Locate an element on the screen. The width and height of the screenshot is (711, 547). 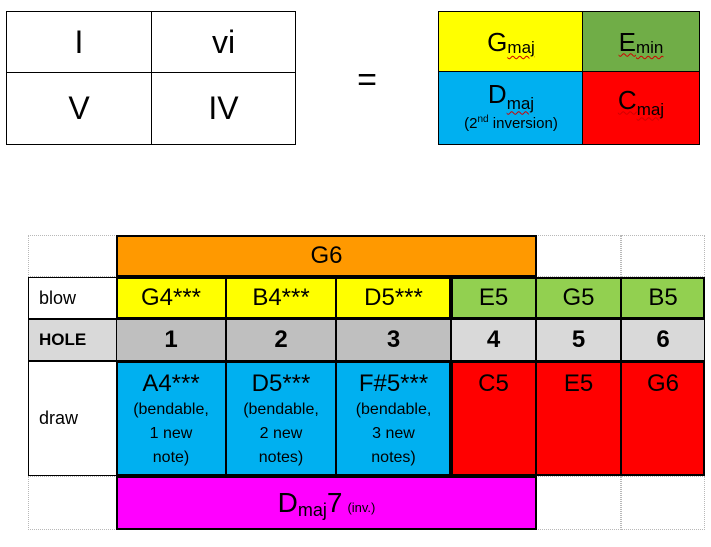
hole-number-5: 5 is located at coordinates (578, 340).